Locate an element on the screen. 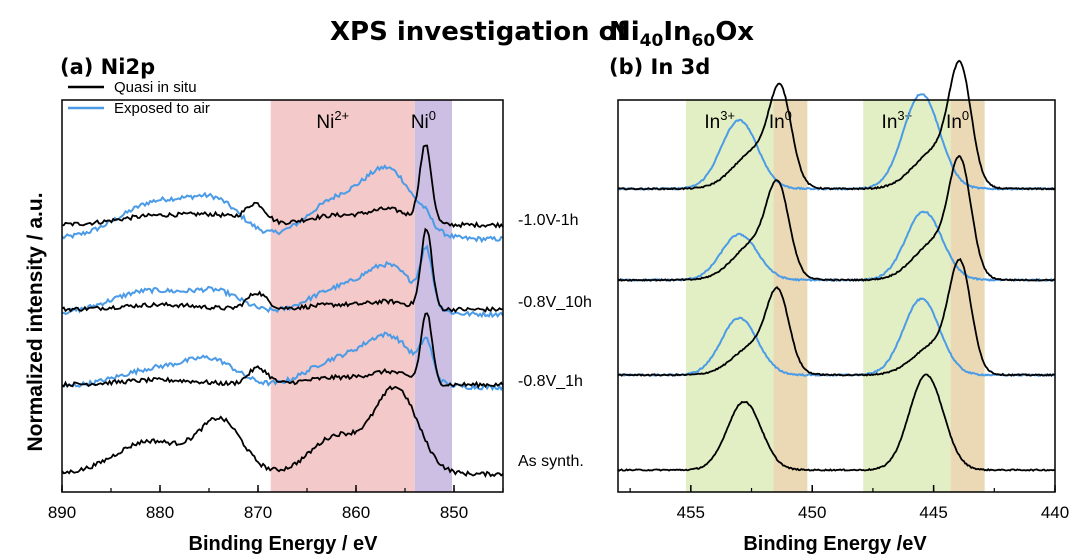 The width and height of the screenshot is (1072, 560). panel-a-x-axis-title: Binding Energy / eV is located at coordinates (284, 544).